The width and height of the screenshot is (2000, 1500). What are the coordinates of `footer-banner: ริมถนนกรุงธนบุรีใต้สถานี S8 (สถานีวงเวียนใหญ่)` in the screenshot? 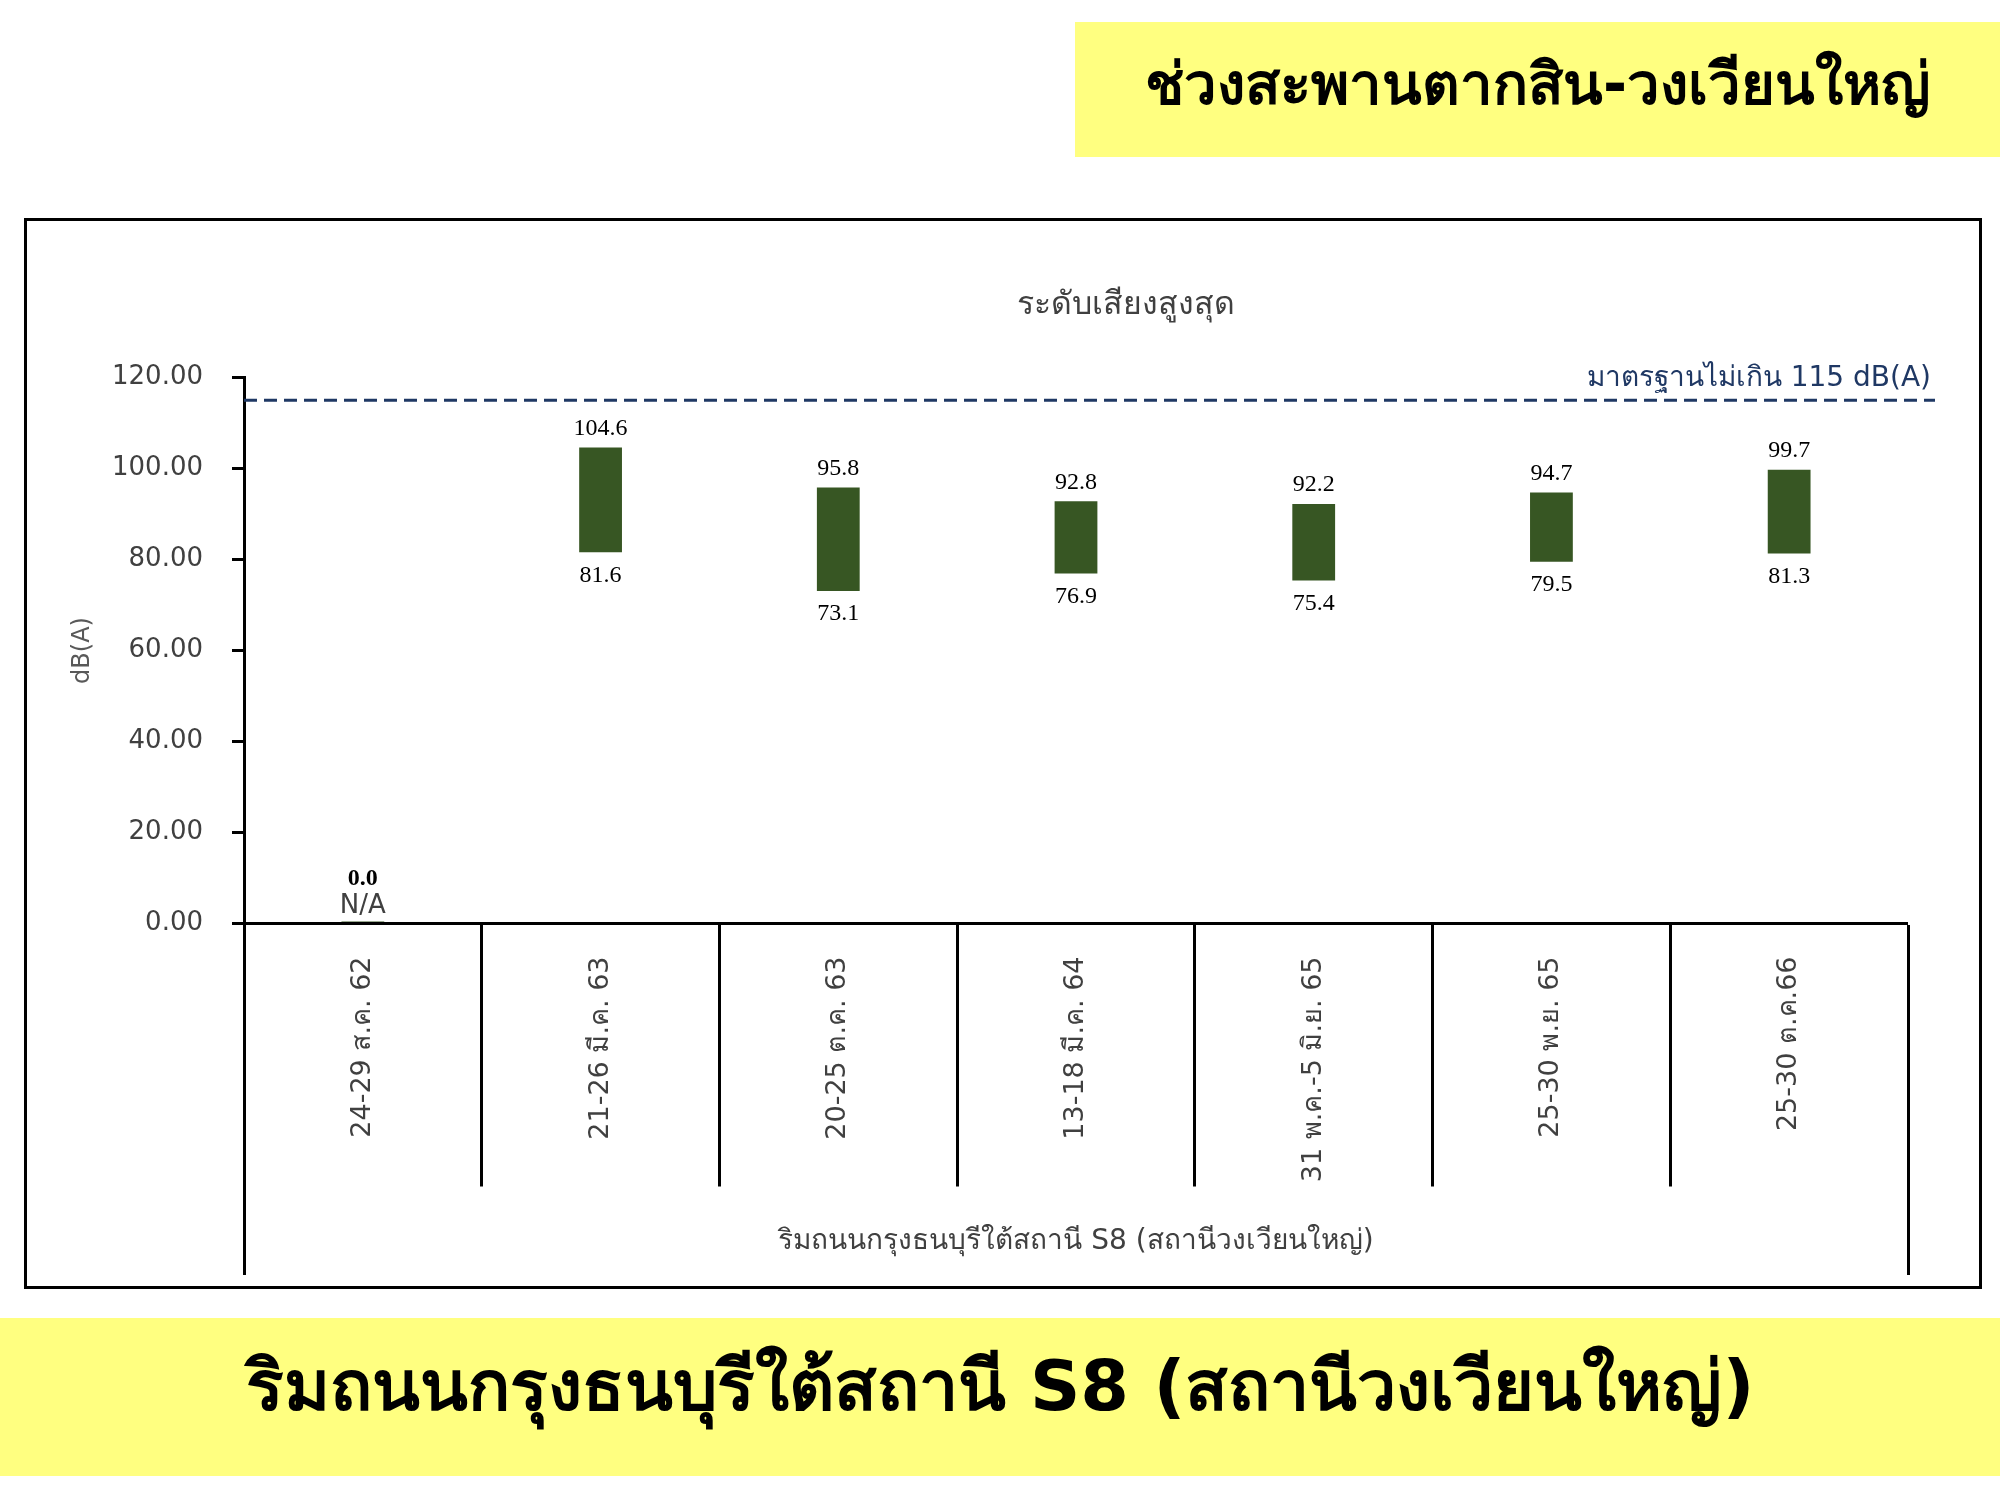 It's located at (1000, 1397).